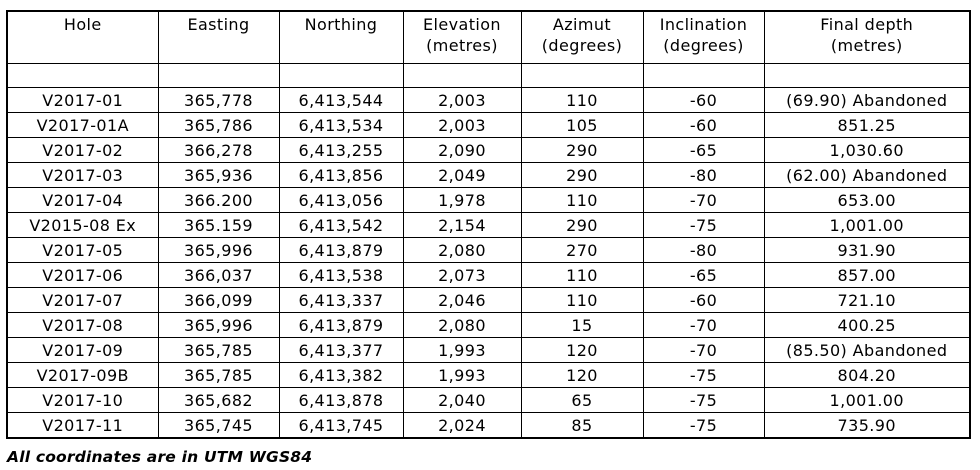 This screenshot has height=470, width=980. Describe the element at coordinates (218, 200) in the screenshot. I see `table-cell-easting: 366.200` at that location.